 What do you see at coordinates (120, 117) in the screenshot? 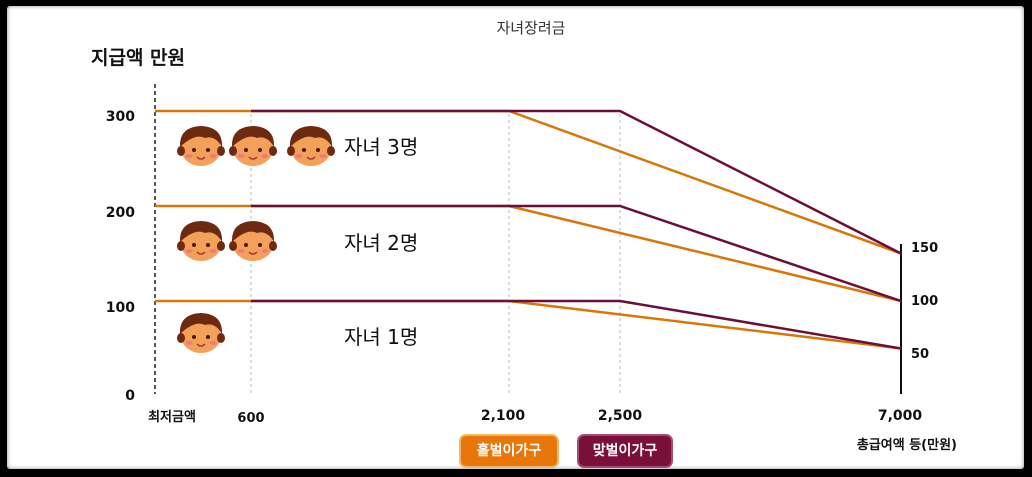
I see `y-tick-300: 300` at bounding box center [120, 117].